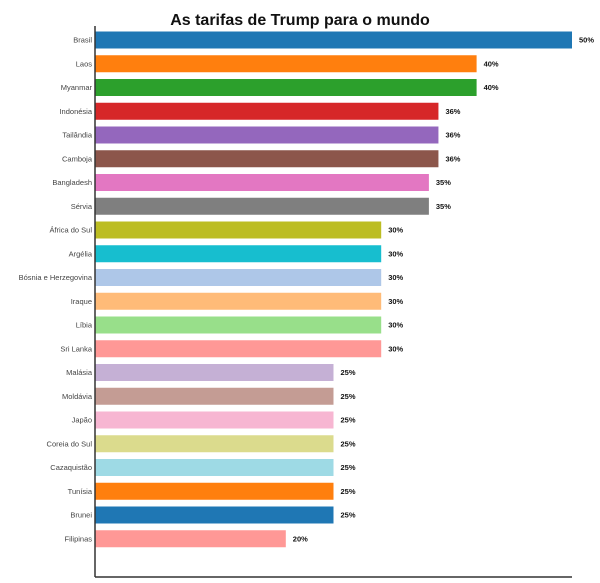 This screenshot has height=583, width=600. Describe the element at coordinates (84, 325) in the screenshot. I see `category-label: Líbia` at that location.